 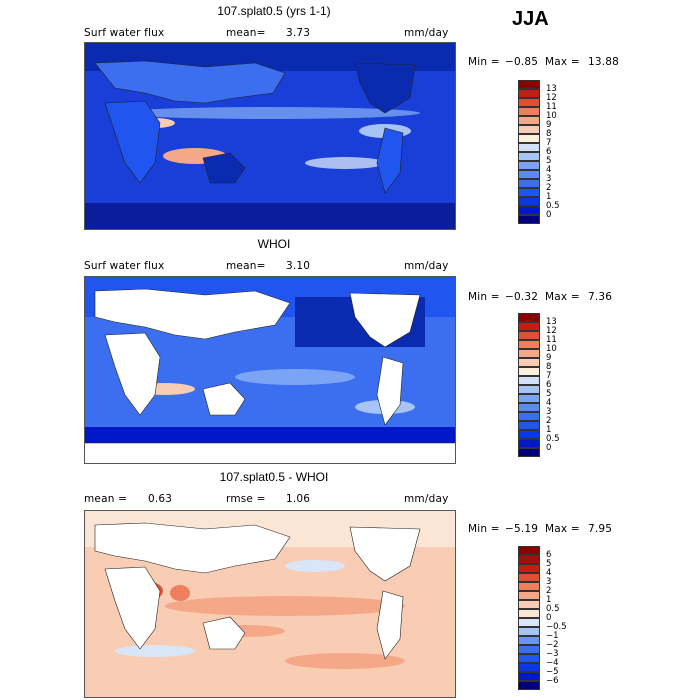 I want to click on colorbar-tick-label: 8, so click(x=549, y=367).